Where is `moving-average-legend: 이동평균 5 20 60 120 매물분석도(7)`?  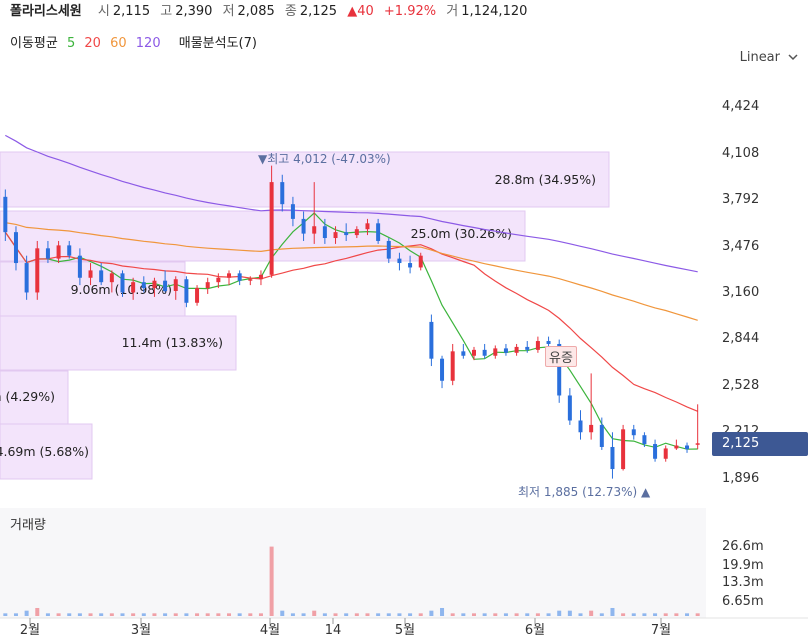
moving-average-legend: 이동평균 5 20 60 120 매물분석도(7) is located at coordinates (136, 41).